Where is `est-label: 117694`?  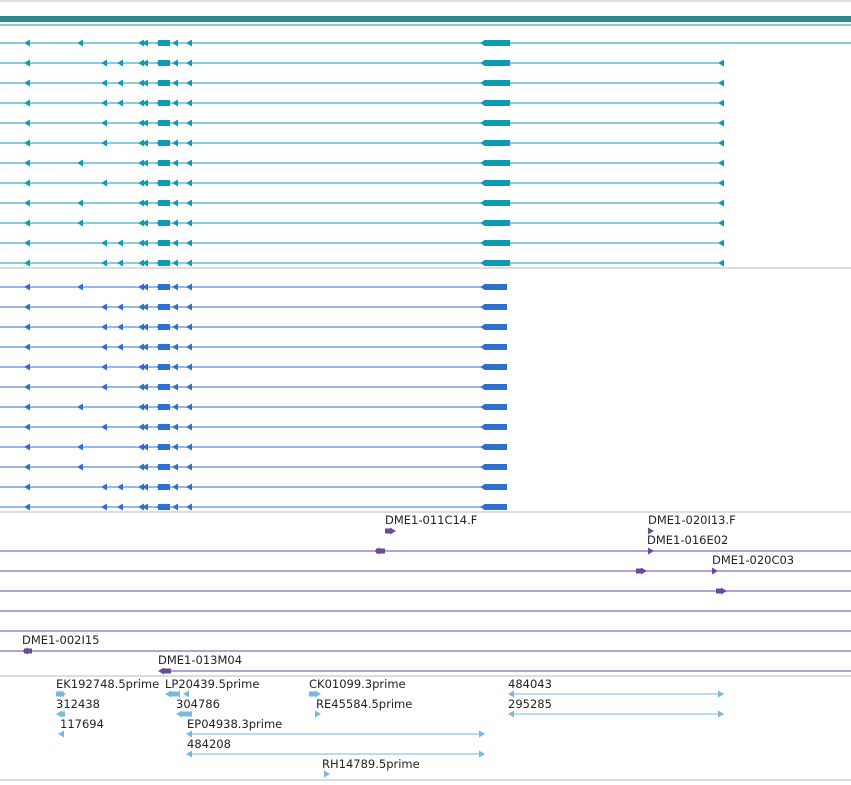
est-label: 117694 is located at coordinates (82, 724).